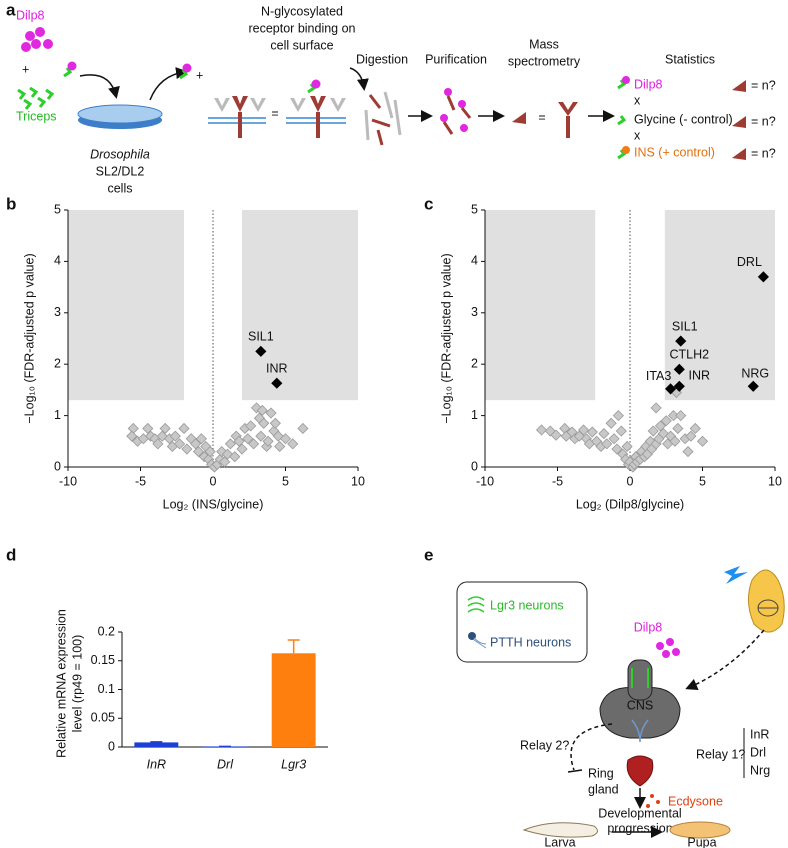 This screenshot has width=788, height=848. Describe the element at coordinates (57, 261) in the screenshot. I see `y-tick-label: 4` at that location.